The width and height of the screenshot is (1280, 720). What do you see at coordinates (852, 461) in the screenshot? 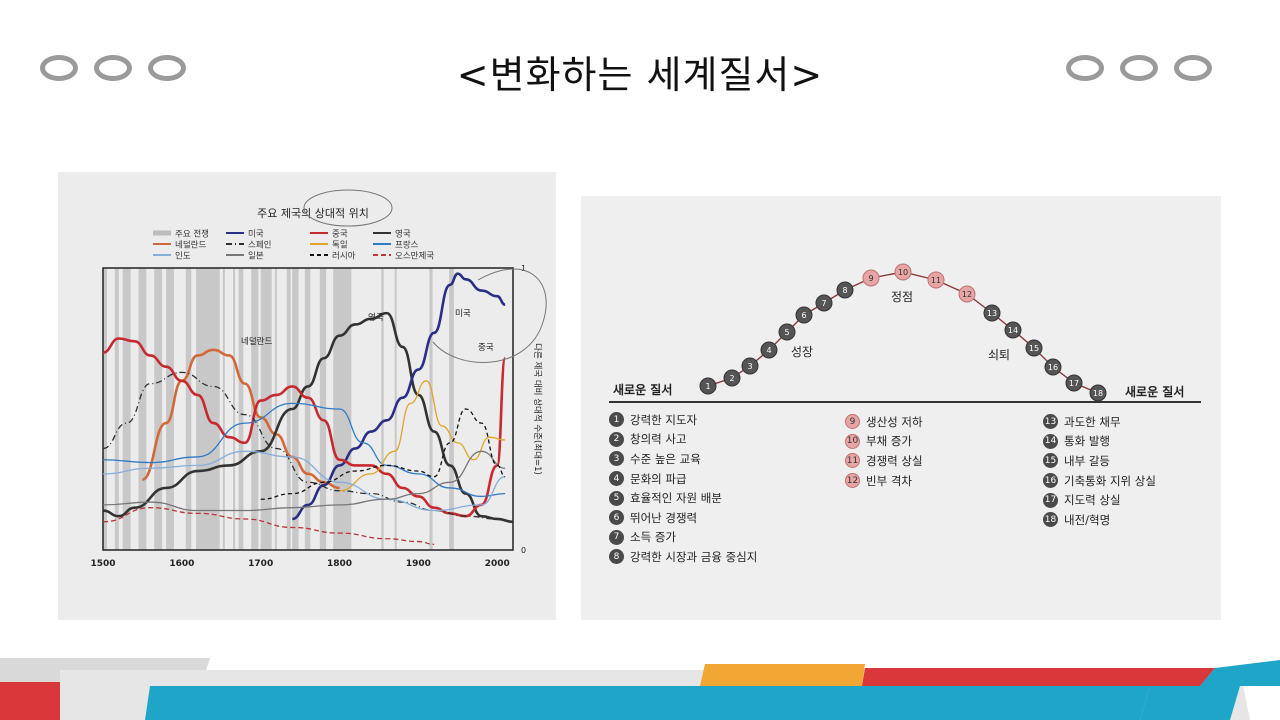
I see `stage-number-badge: 11` at bounding box center [852, 461].